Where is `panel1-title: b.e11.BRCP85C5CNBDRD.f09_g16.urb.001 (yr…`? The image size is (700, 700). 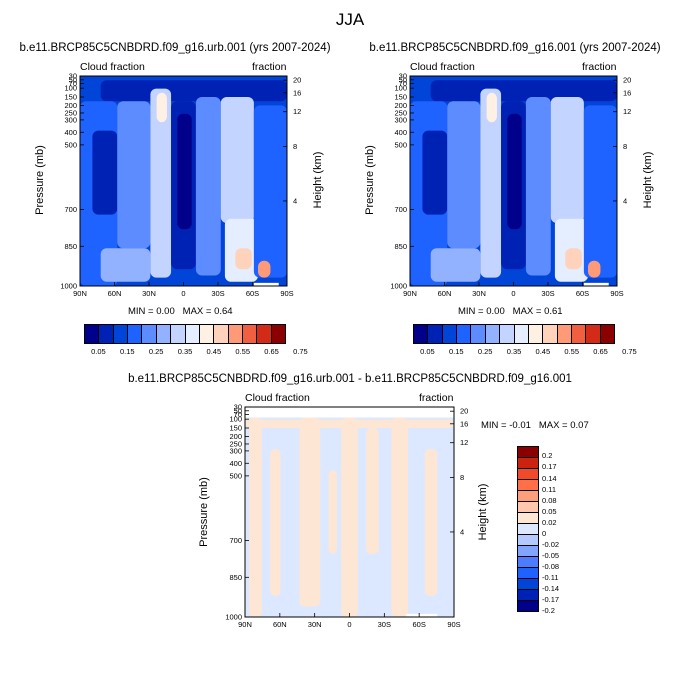
panel1-title: b.e11.BRCP85C5CNBDRD.f09_g16.urb.001 (yr… is located at coordinates (175, 48).